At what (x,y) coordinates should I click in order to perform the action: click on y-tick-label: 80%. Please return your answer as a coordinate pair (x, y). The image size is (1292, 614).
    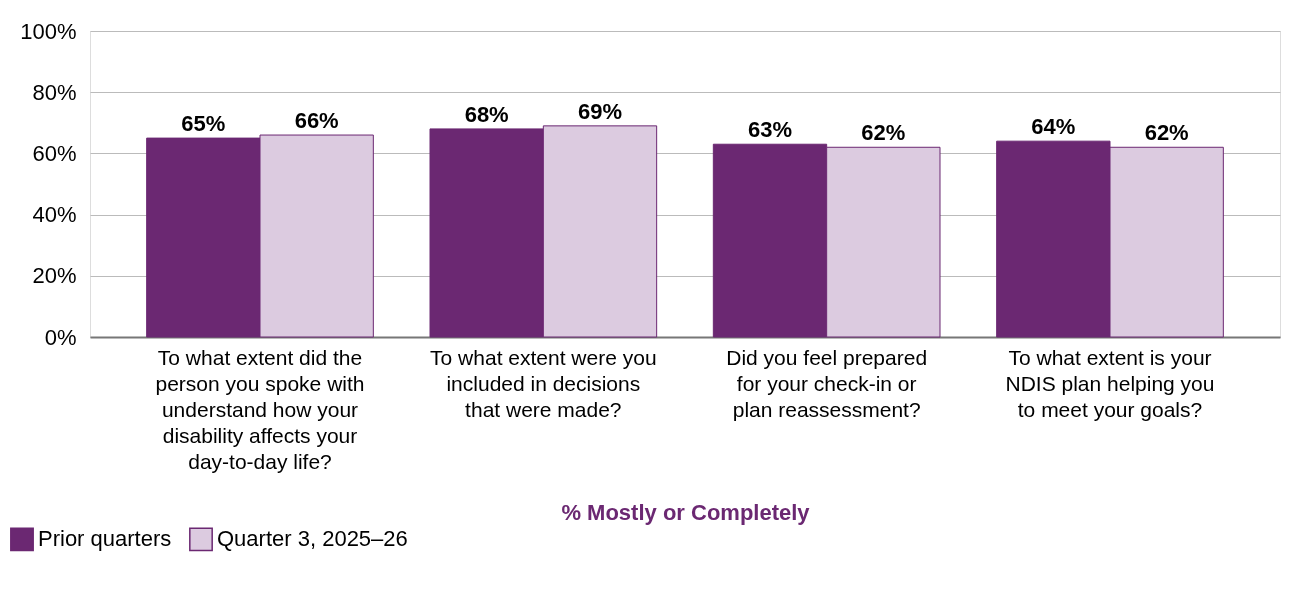
    Looking at the image, I should click on (54, 92).